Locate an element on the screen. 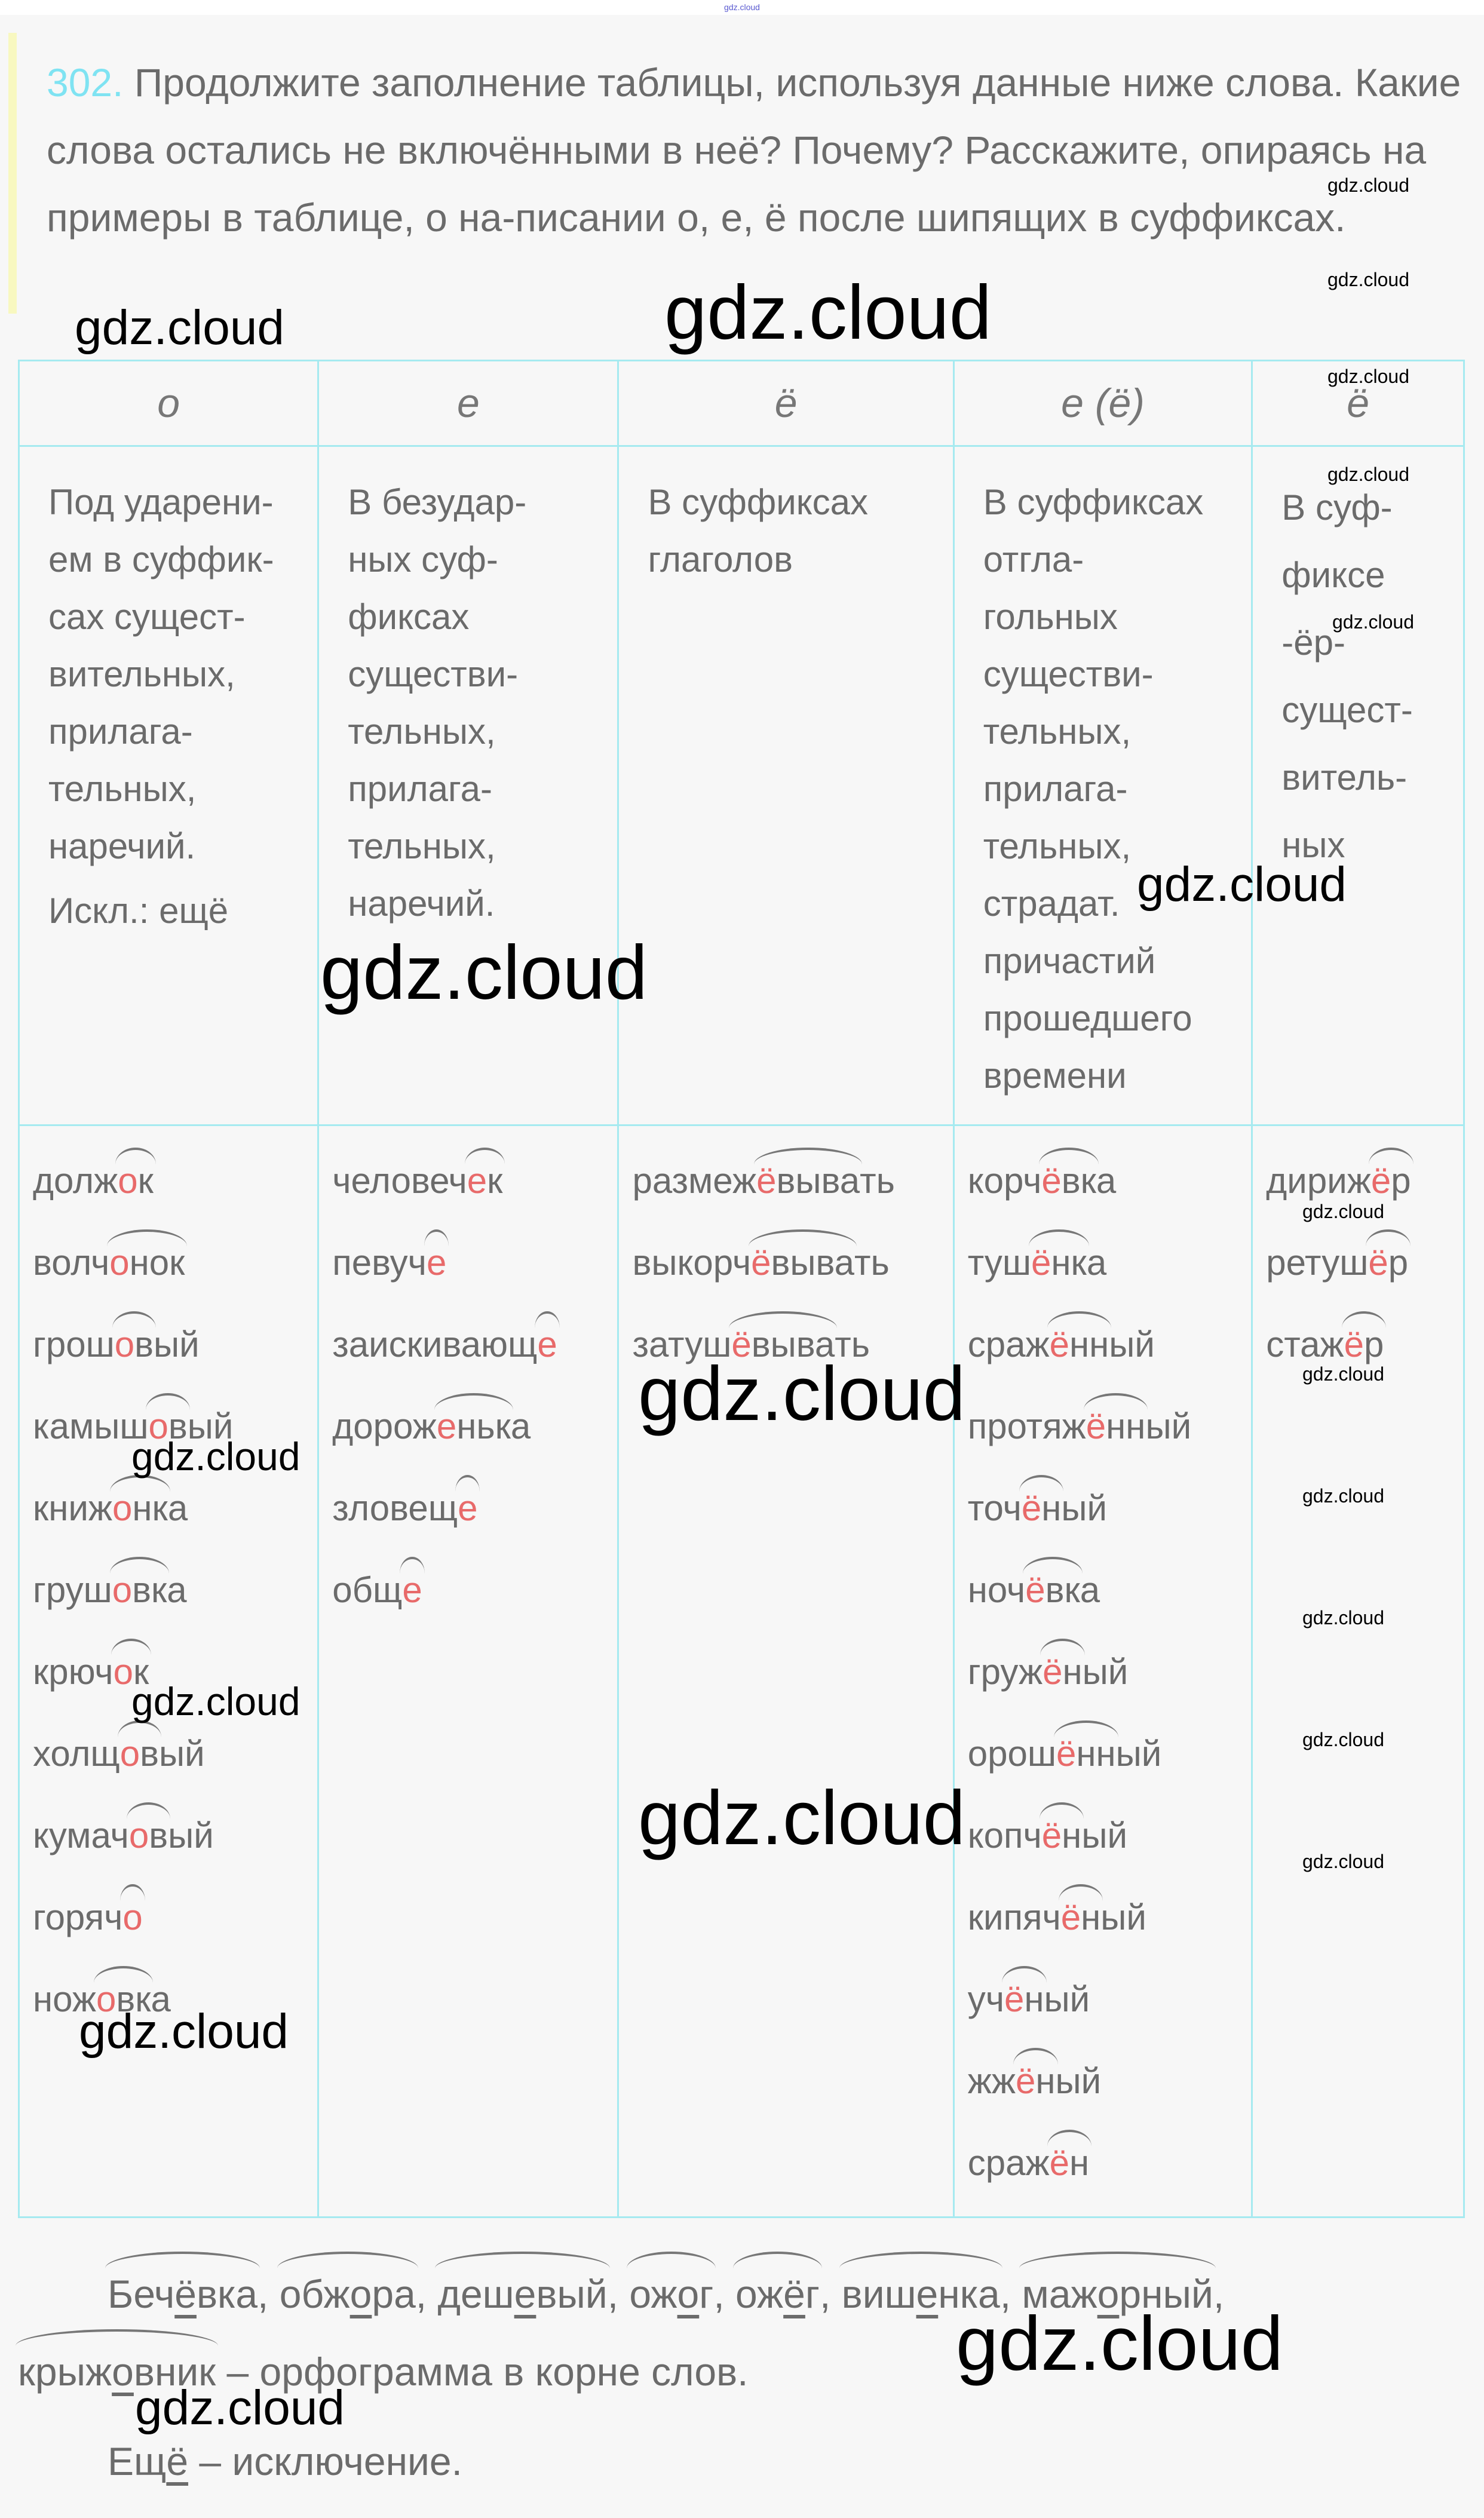  word: Бечёвка, is located at coordinates (192, 2284).